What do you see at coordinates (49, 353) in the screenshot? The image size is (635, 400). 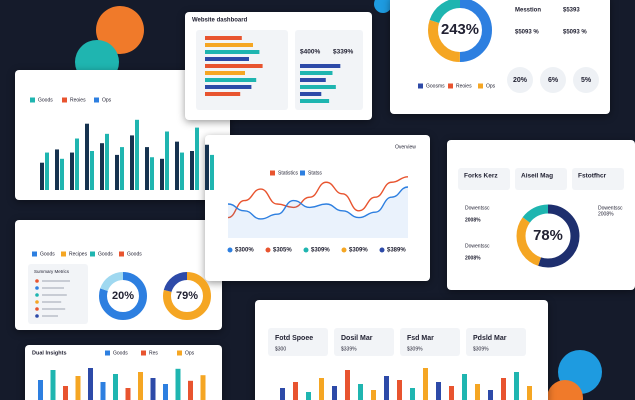 I see `card-title: Dual Insights` at bounding box center [49, 353].